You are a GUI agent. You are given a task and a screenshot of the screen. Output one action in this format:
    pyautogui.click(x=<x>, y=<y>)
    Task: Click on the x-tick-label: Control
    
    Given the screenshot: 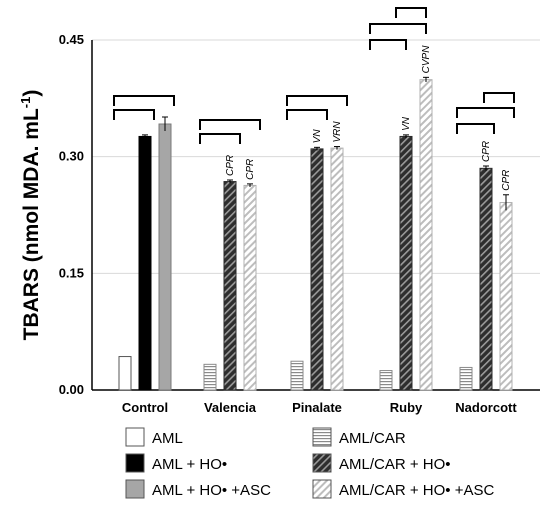 What is the action you would take?
    pyautogui.click(x=145, y=407)
    